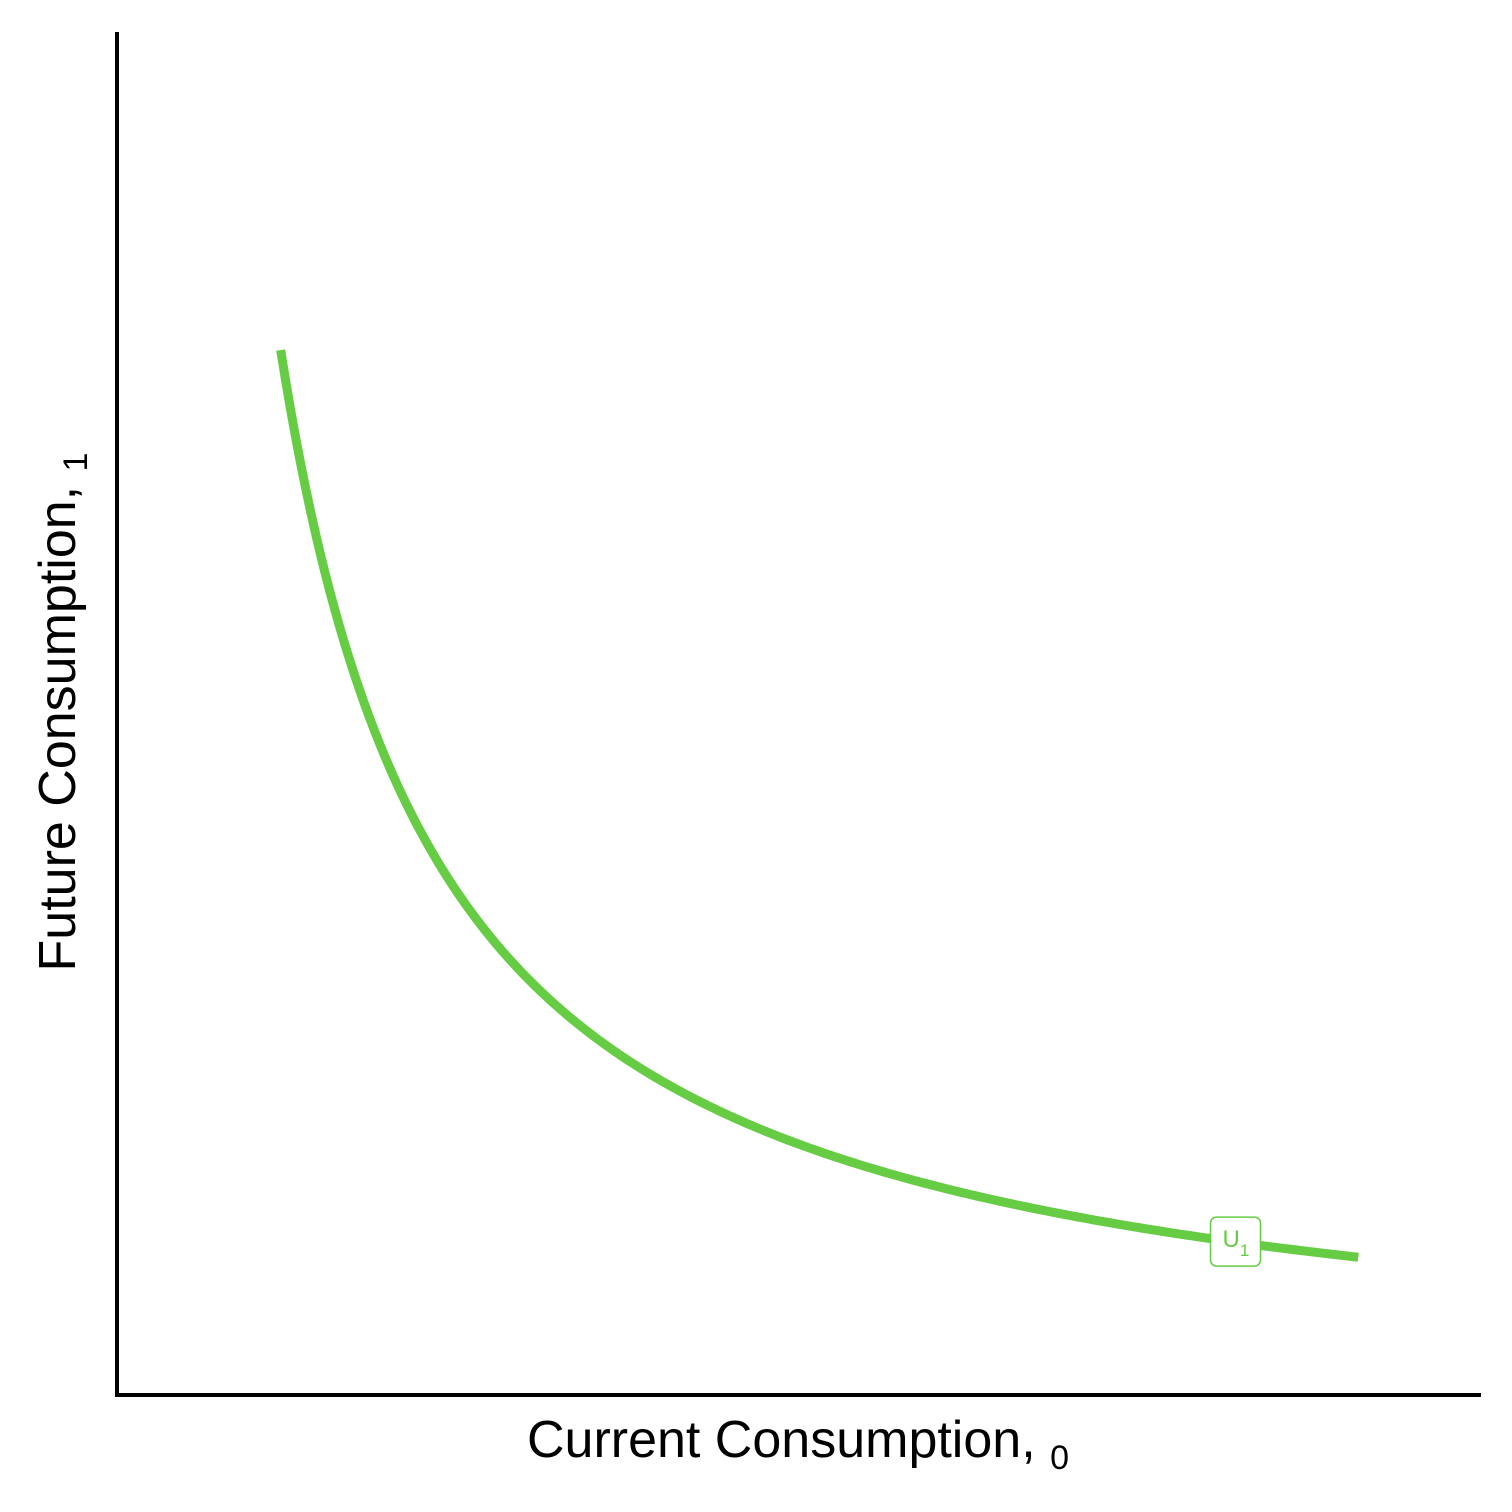  I want to click on x-axis-title-text: Current Consumption,, so click(788, 1440).